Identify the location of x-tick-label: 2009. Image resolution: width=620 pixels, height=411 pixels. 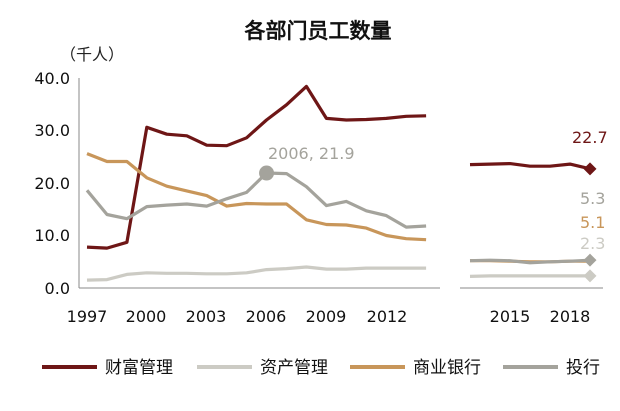
(326, 316).